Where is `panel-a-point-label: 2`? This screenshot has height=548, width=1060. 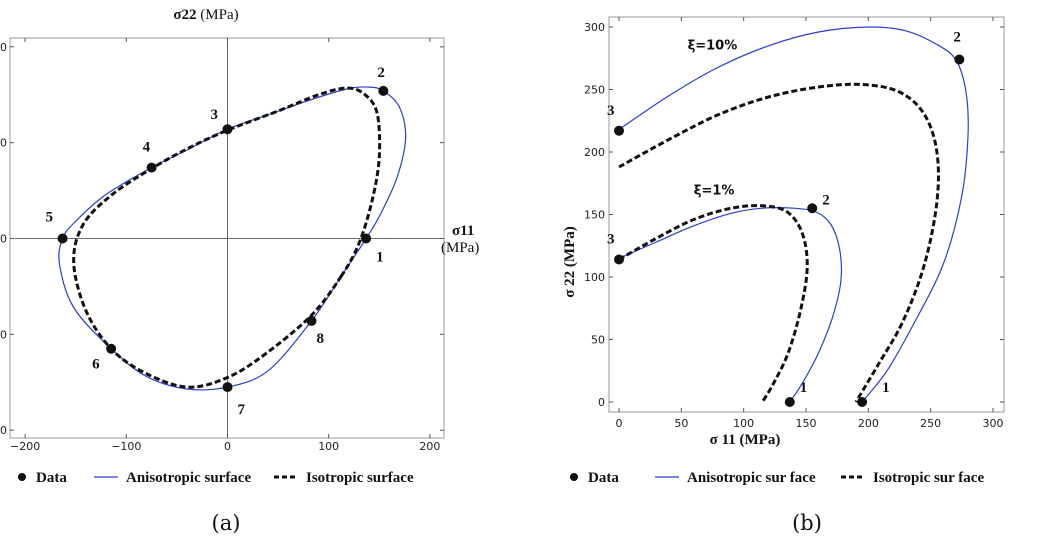 panel-a-point-label: 2 is located at coordinates (381, 73).